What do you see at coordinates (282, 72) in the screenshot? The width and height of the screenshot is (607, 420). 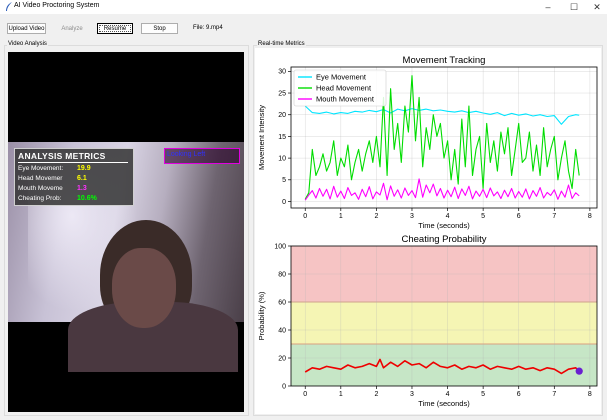 I see `y-tick-label: 30` at bounding box center [282, 72].